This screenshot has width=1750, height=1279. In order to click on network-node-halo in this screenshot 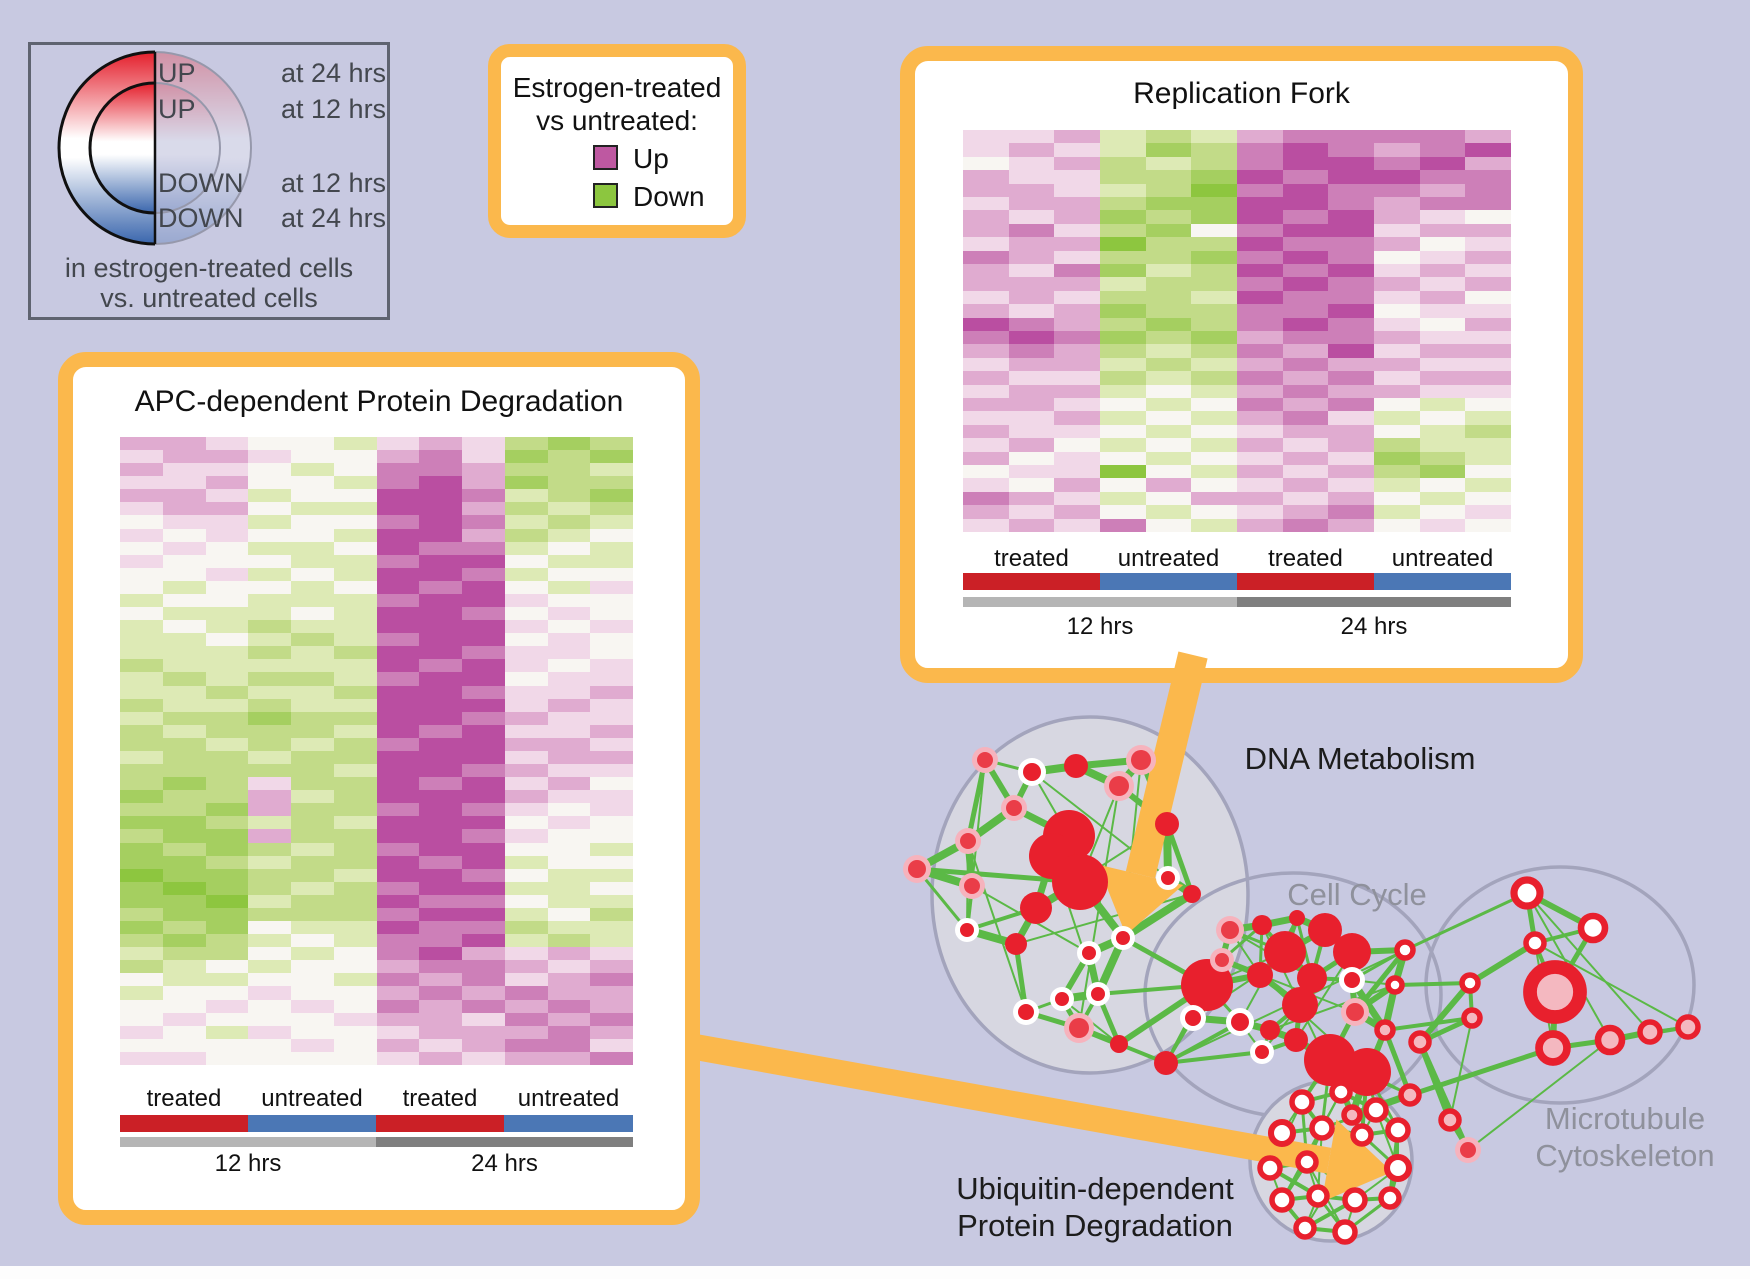, I will do `click(972, 886)`.